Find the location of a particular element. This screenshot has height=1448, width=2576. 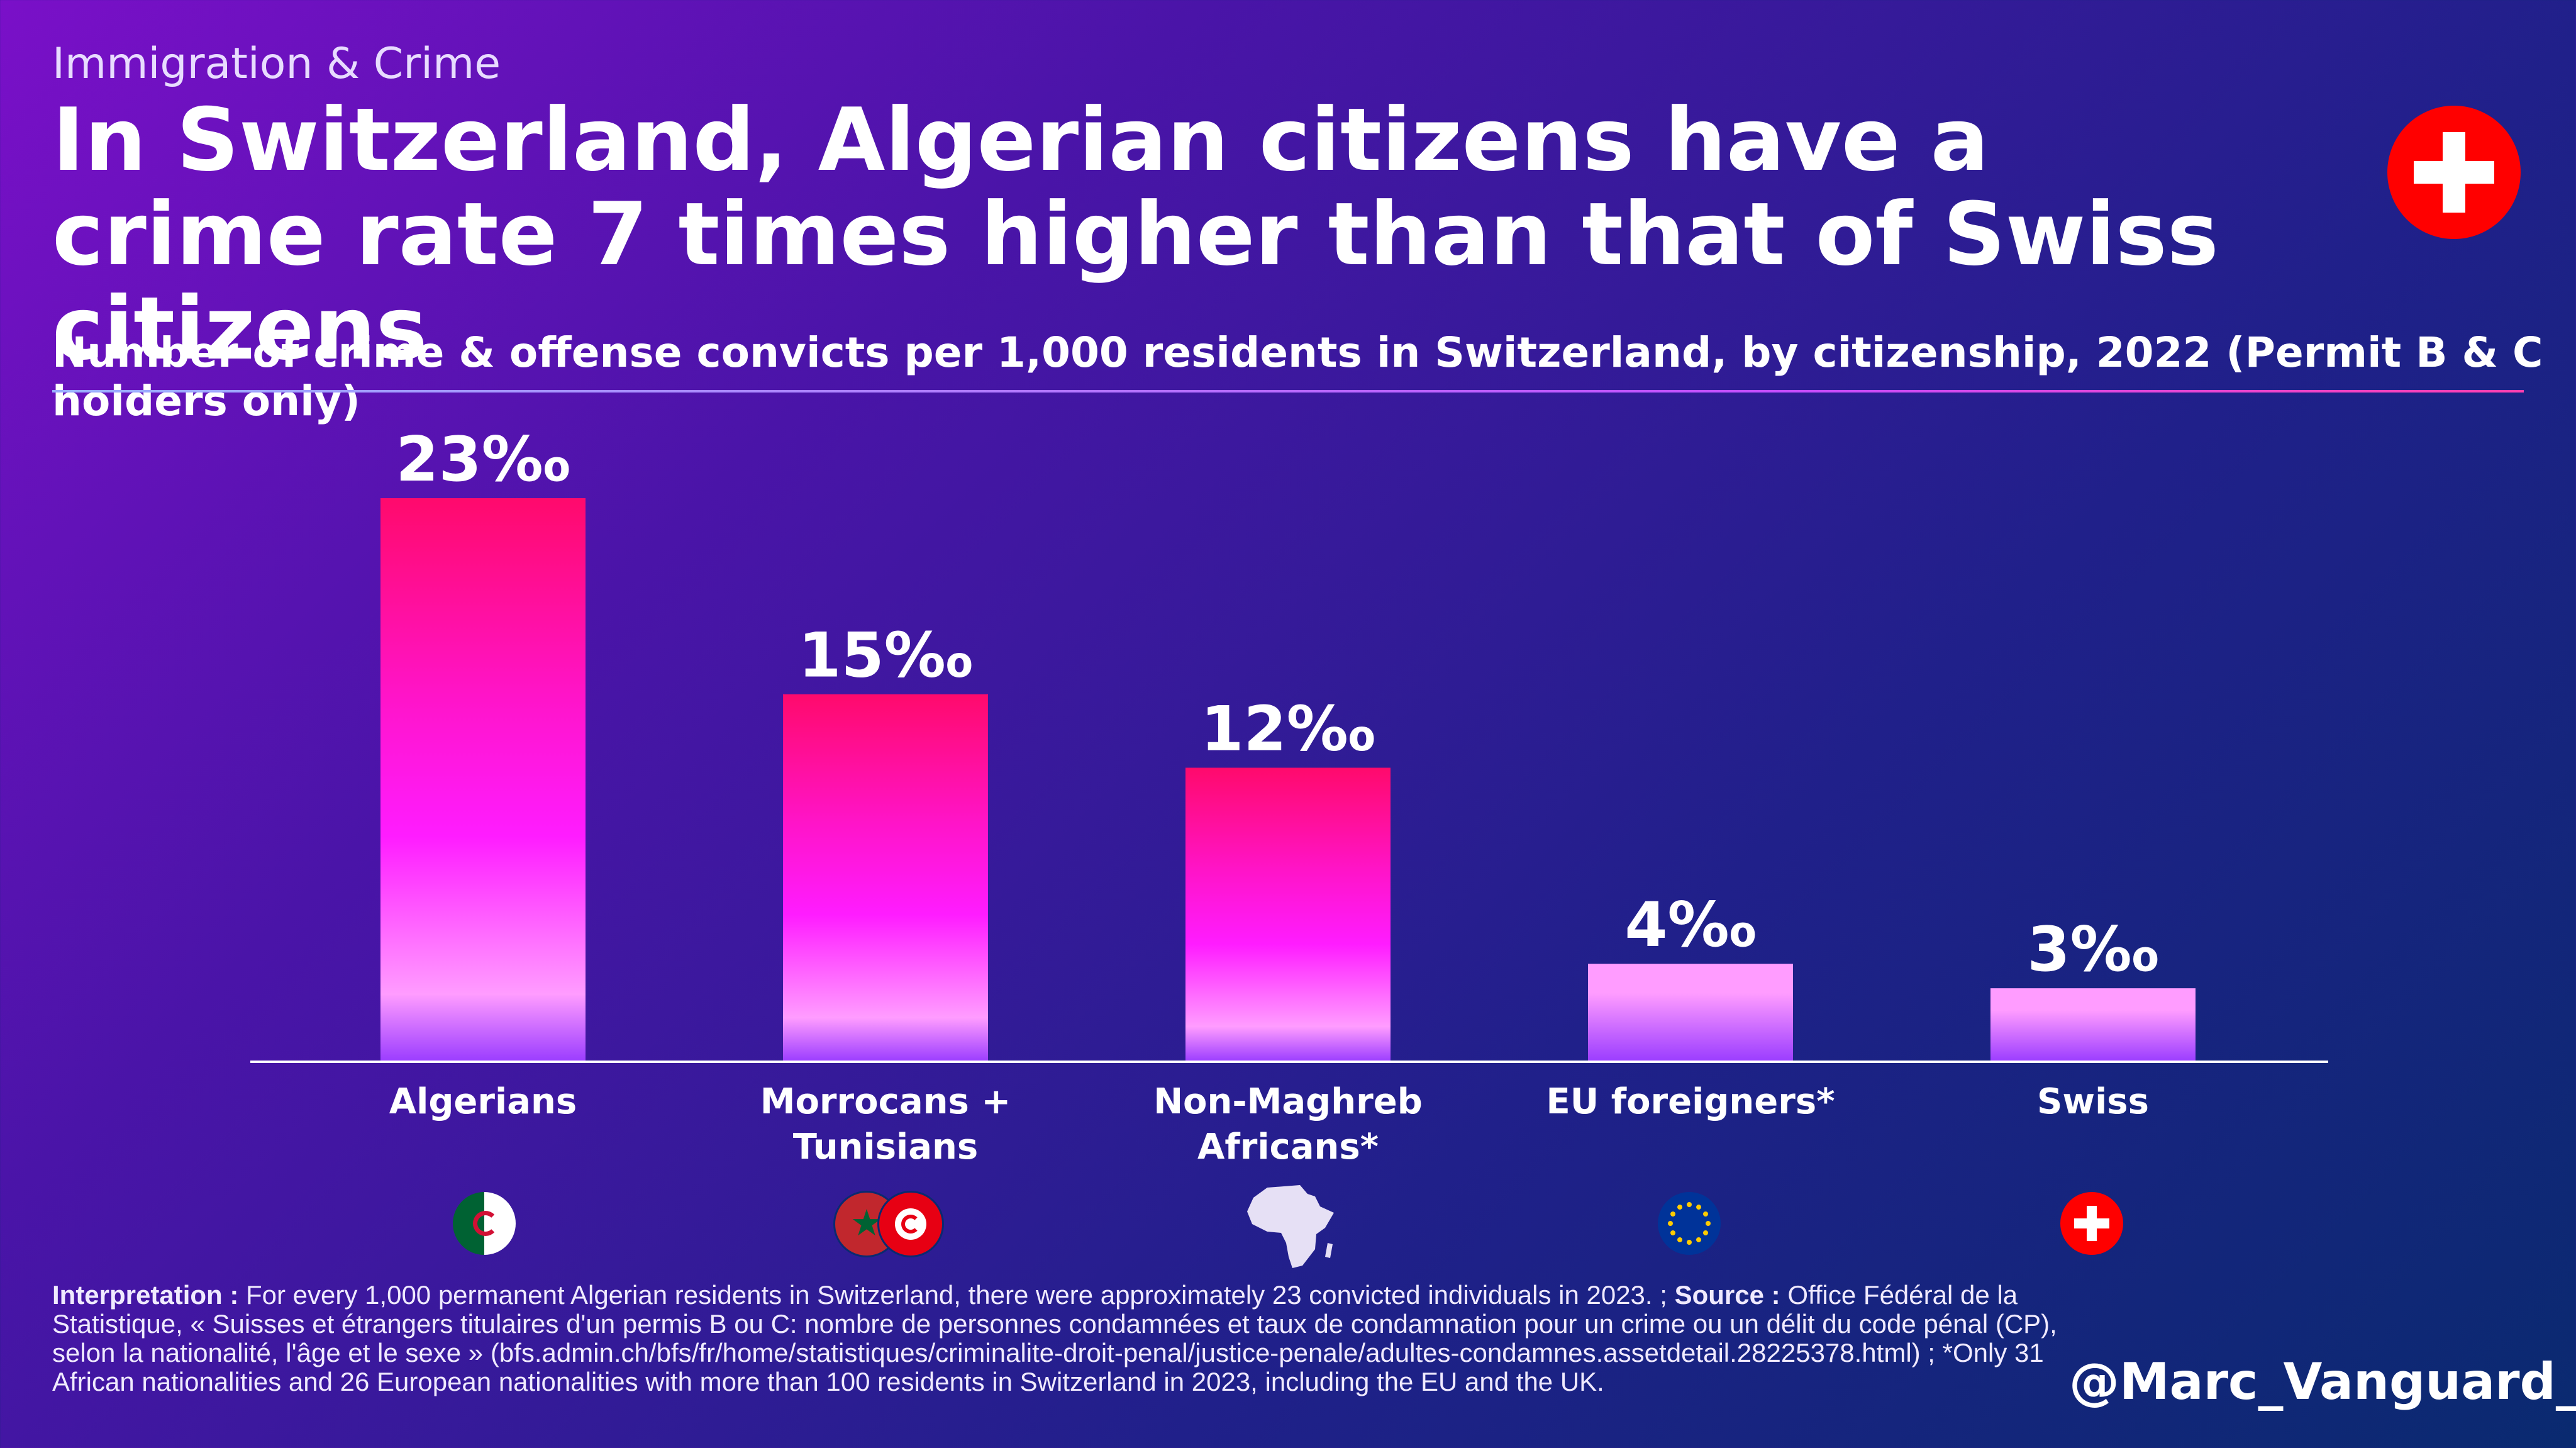

value-label-4: 3‰ is located at coordinates (2092, 950).